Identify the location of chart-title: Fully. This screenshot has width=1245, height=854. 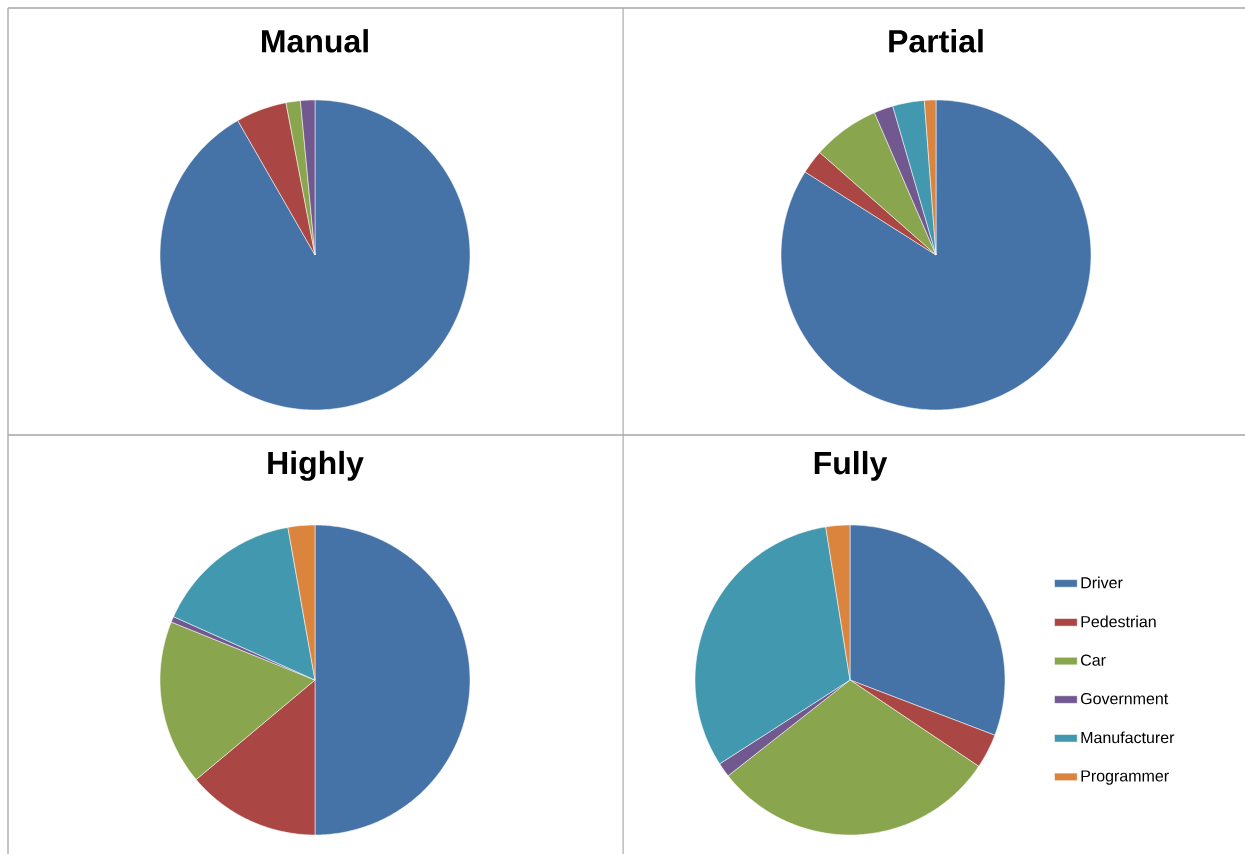
(851, 465).